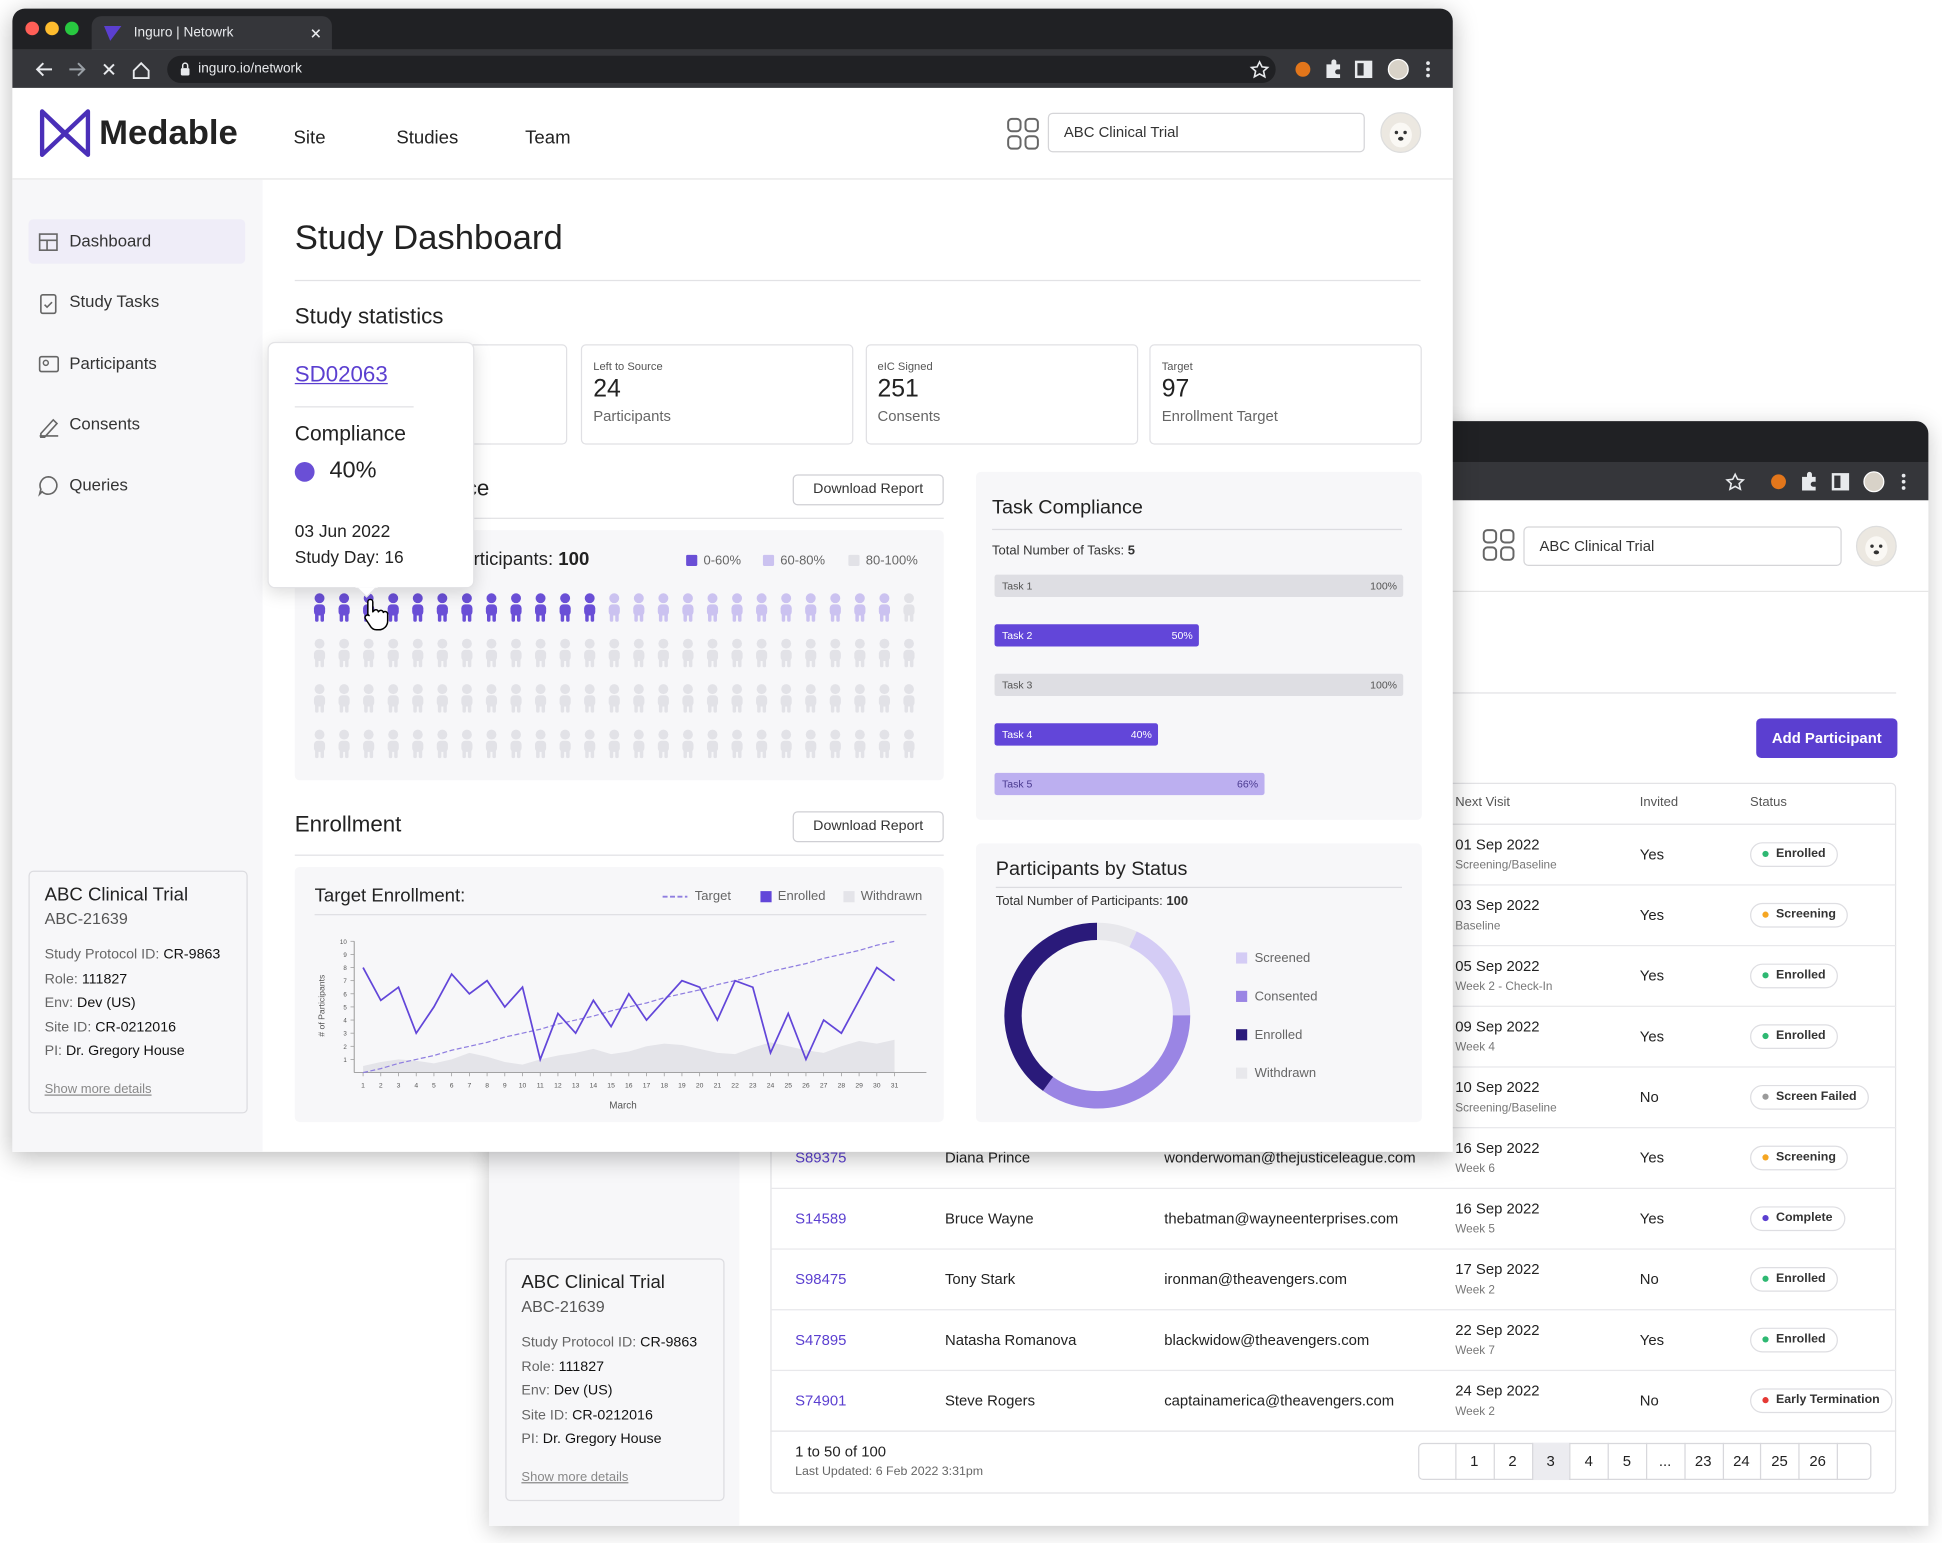  Describe the element at coordinates (721, 69) in the screenshot. I see `url-bar` at that location.